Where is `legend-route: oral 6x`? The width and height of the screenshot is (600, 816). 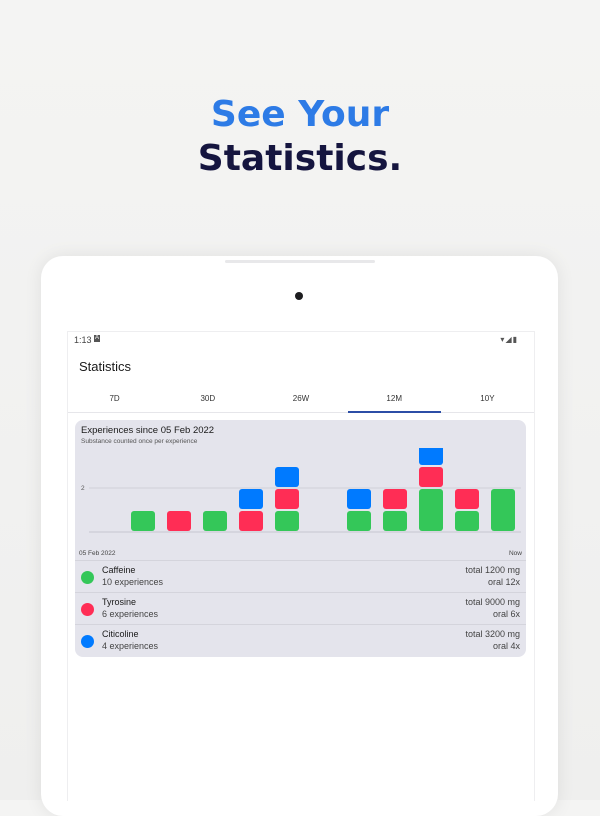
legend-route: oral 6x is located at coordinates (506, 614).